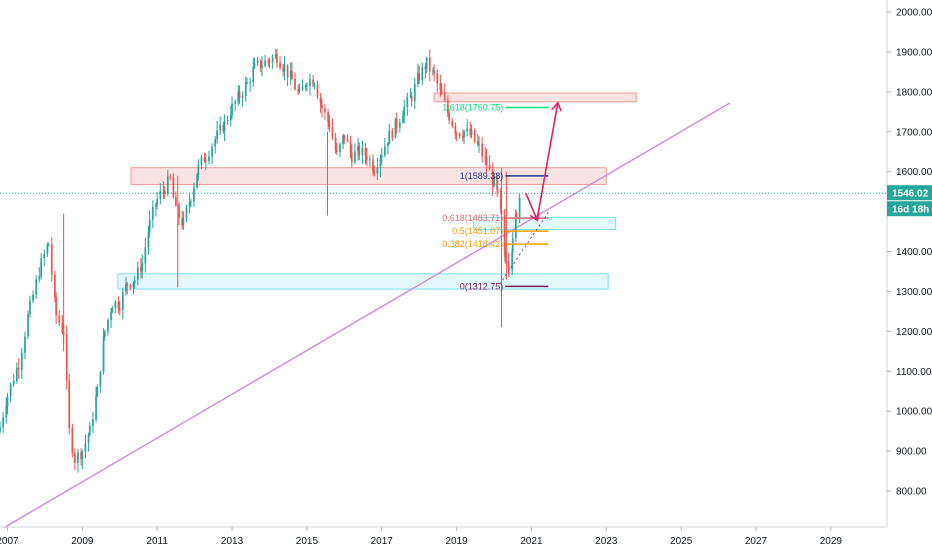  What do you see at coordinates (462, 176) in the screenshot?
I see `fib-level-ratio: 1` at bounding box center [462, 176].